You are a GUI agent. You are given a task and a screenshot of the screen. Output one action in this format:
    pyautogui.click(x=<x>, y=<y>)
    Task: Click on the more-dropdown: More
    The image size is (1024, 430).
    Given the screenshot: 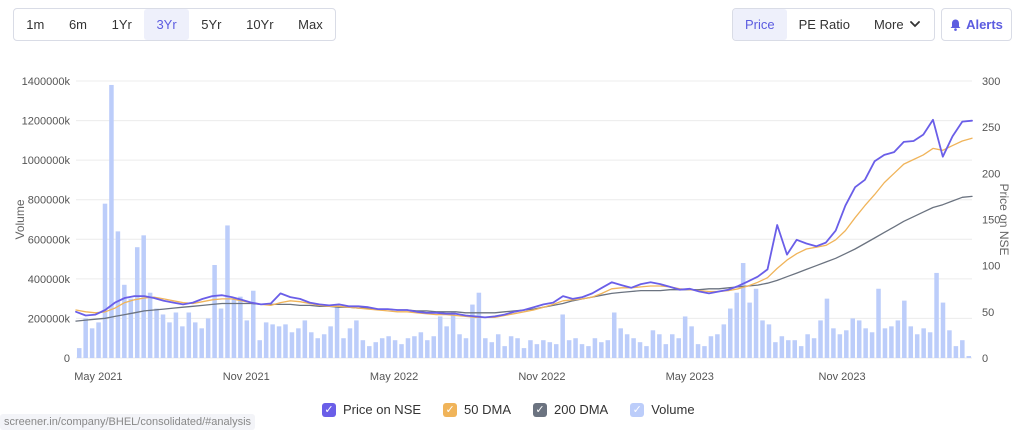 What is the action you would take?
    pyautogui.click(x=897, y=24)
    